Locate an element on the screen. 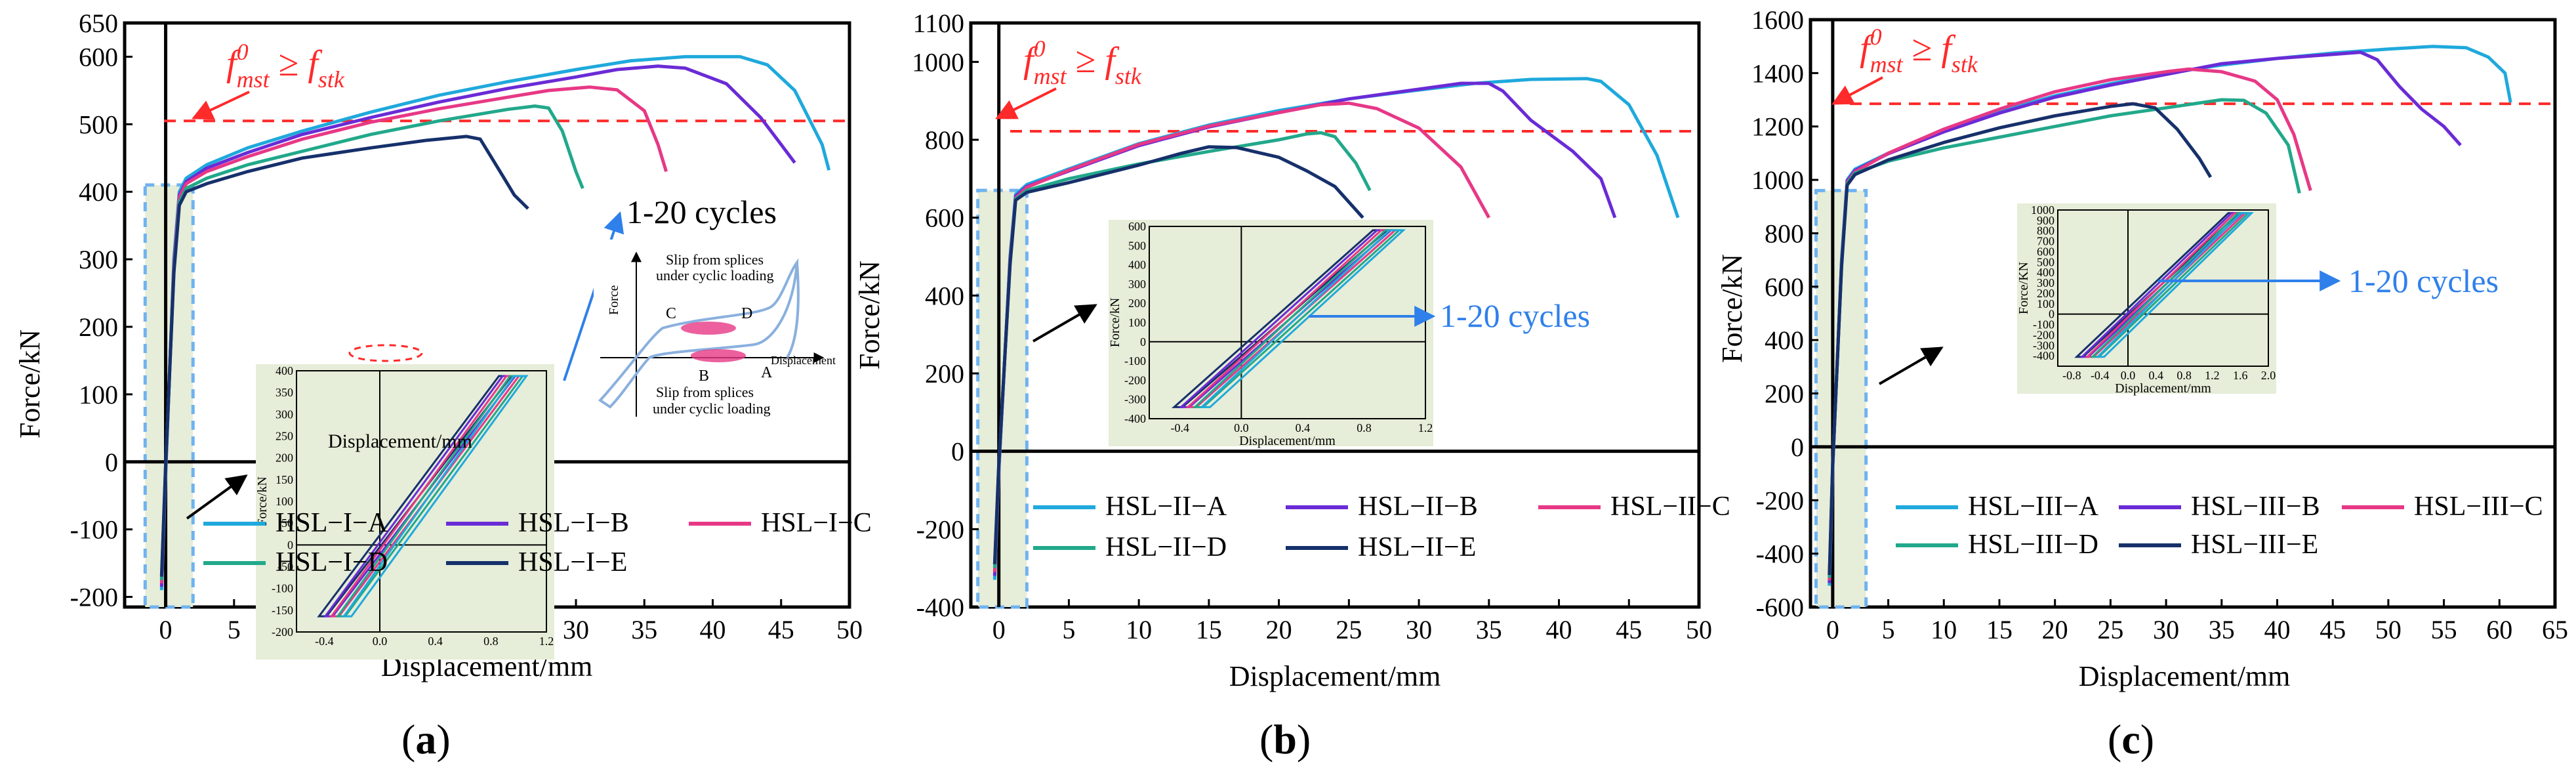 This screenshot has height=777, width=2576. inset-background is located at coordinates (405, 512).